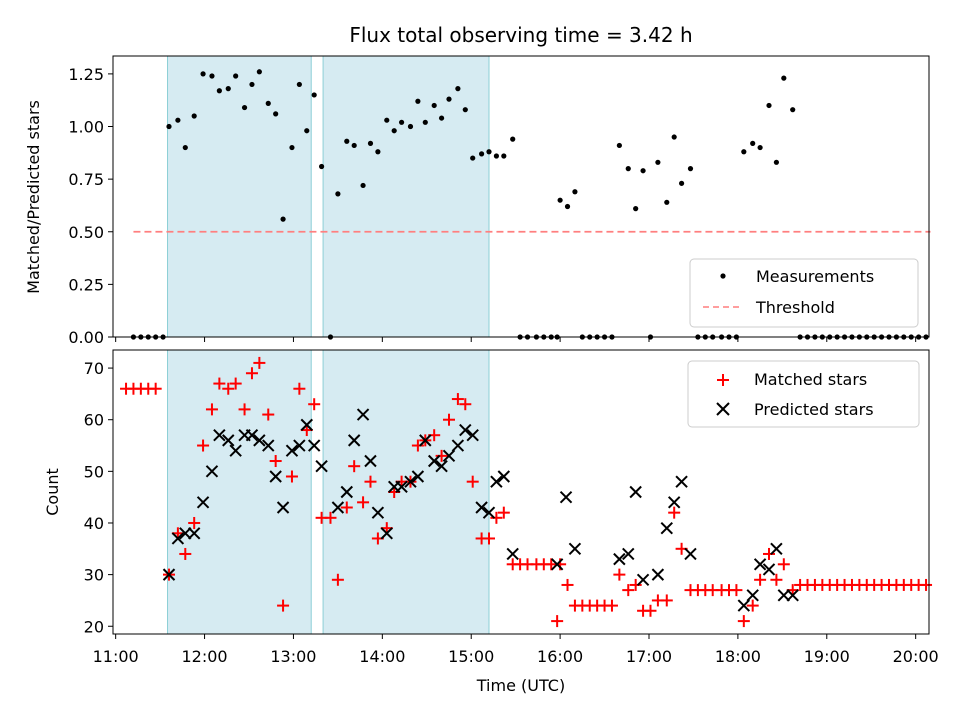  I want to click on y-tick-label: 40, so click(94, 523).